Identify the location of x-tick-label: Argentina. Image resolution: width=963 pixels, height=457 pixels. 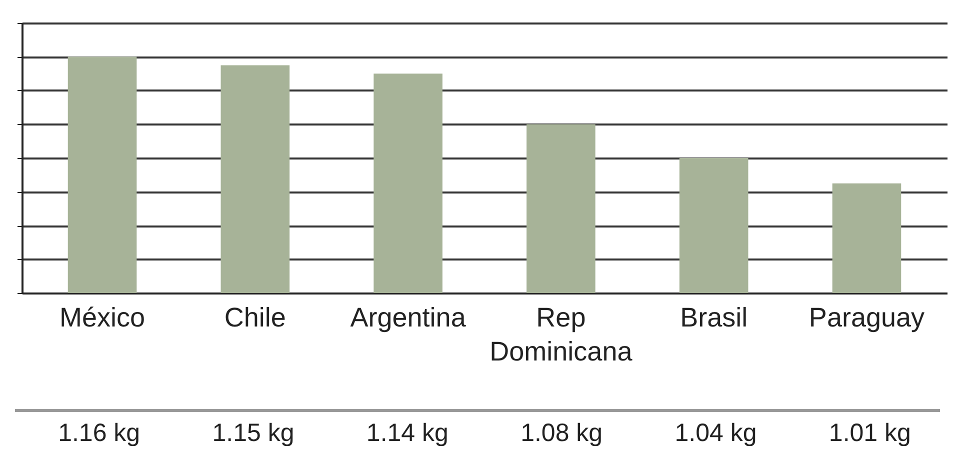
(408, 317).